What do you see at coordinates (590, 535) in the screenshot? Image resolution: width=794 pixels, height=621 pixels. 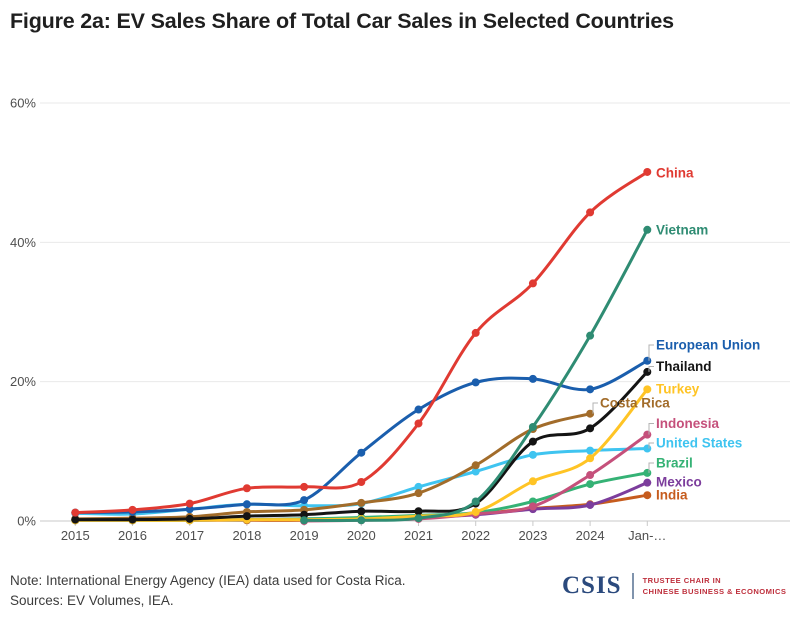 I see `x-tick-label: 2024` at bounding box center [590, 535].